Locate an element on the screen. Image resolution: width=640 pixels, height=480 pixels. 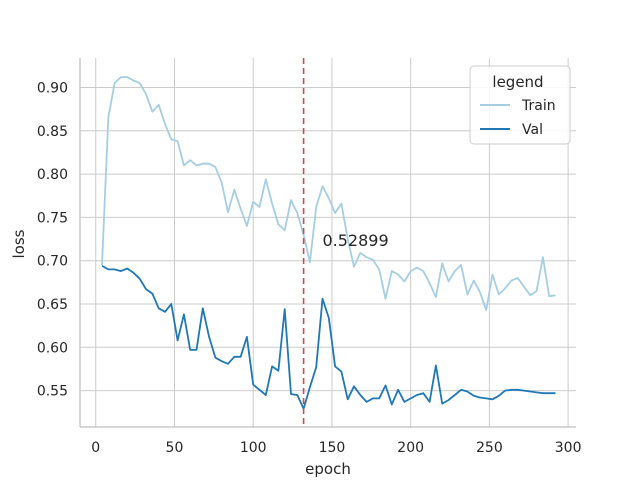
x-tick-label: 250 is located at coordinates (489, 448).